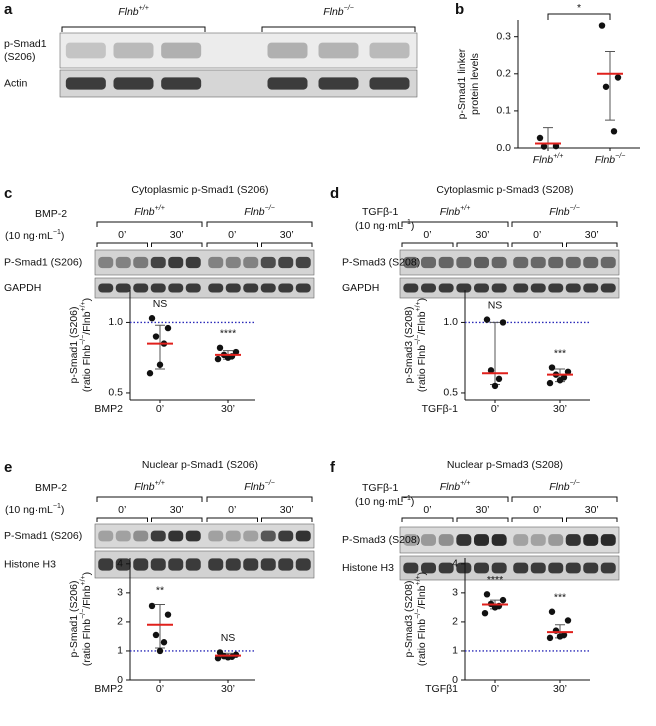 The height and width of the screenshot is (726, 656). What do you see at coordinates (149, 486) in the screenshot?
I see `genotype-label: Flnb+/+` at bounding box center [149, 486].